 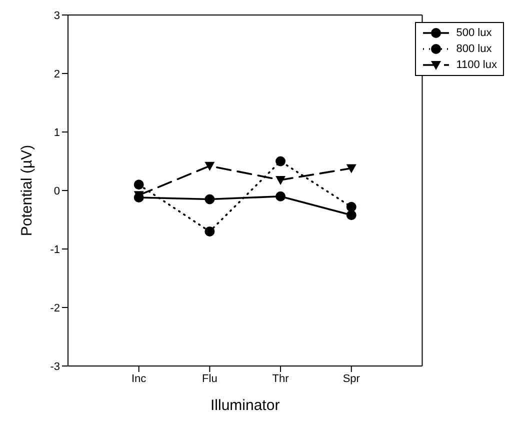 I want to click on x-tick-label: Inc, so click(x=139, y=378).